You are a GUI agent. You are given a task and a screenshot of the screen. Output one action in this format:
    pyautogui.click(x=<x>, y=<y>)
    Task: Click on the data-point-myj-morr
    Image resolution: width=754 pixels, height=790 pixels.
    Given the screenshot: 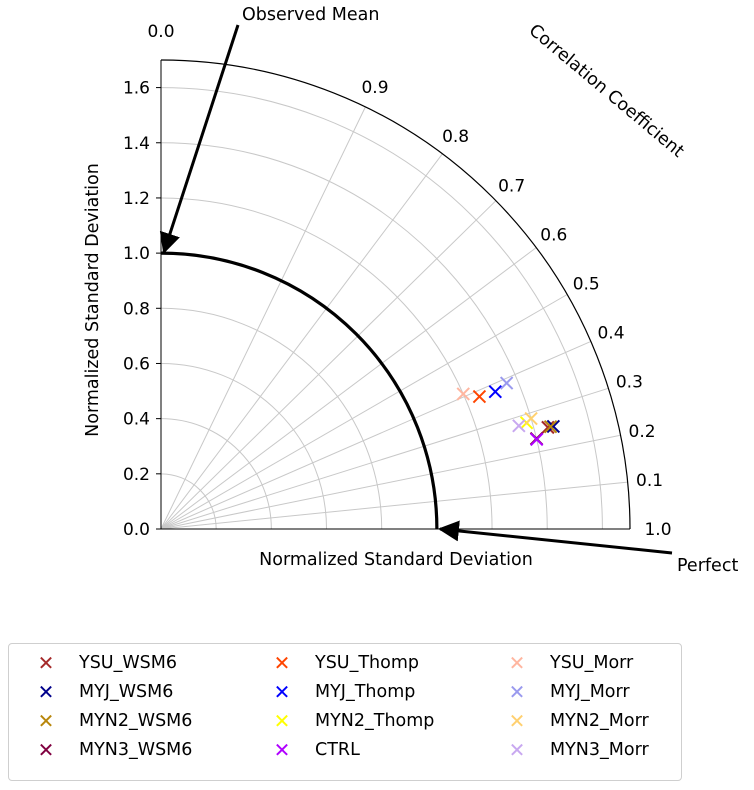 What is the action you would take?
    pyautogui.click(x=506, y=383)
    